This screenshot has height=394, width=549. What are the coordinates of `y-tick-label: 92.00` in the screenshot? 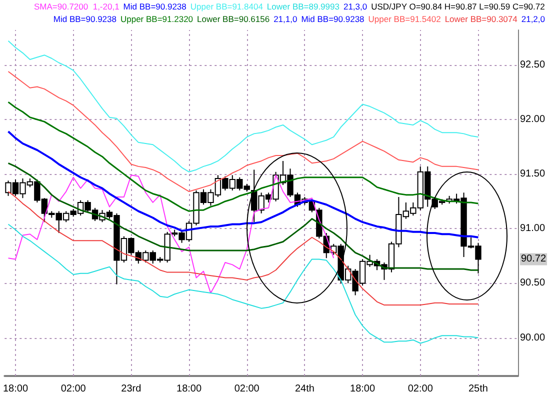 It's located at (533, 119).